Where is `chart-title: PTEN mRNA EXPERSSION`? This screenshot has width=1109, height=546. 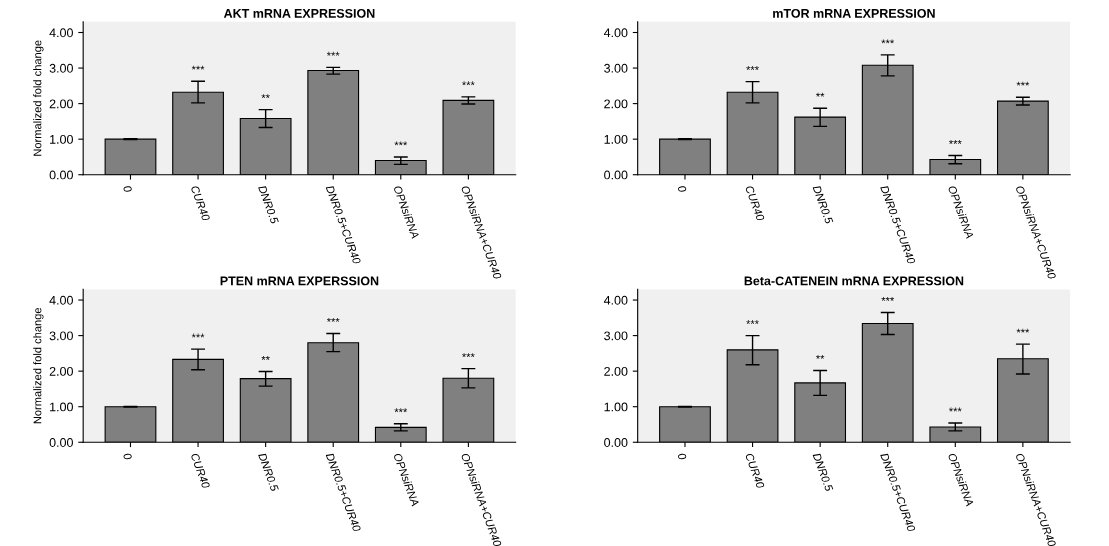 chart-title: PTEN mRNA EXPERSSION is located at coordinates (299, 281).